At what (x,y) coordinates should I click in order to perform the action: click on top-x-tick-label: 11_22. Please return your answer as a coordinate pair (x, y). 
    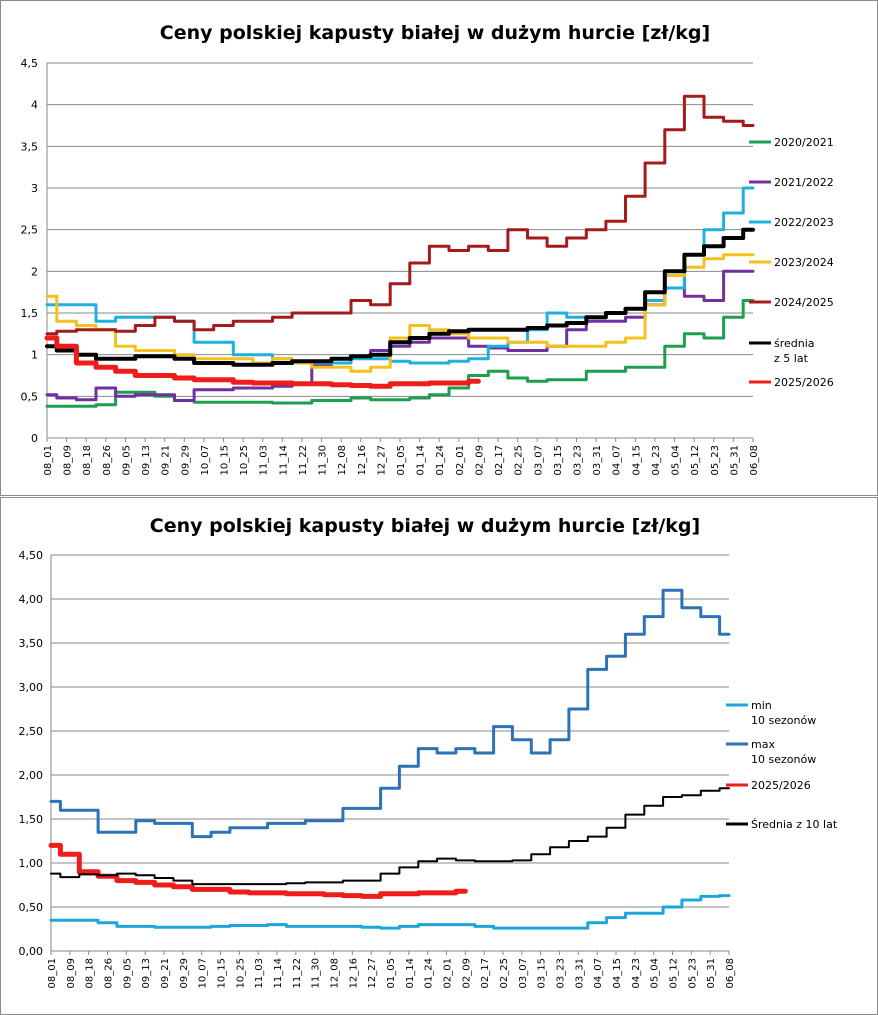
    Looking at the image, I should click on (303, 460).